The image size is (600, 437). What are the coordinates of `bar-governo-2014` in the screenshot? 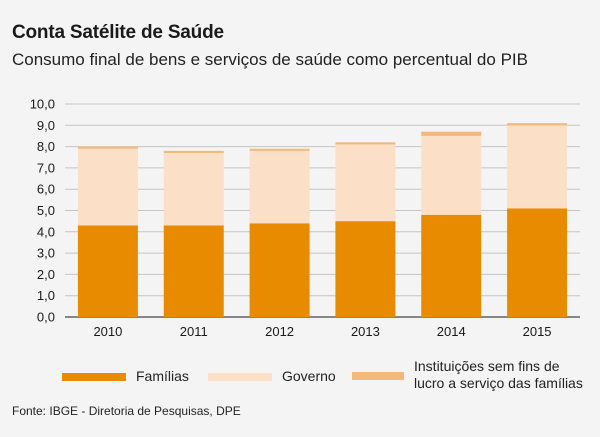 It's located at (451, 175).